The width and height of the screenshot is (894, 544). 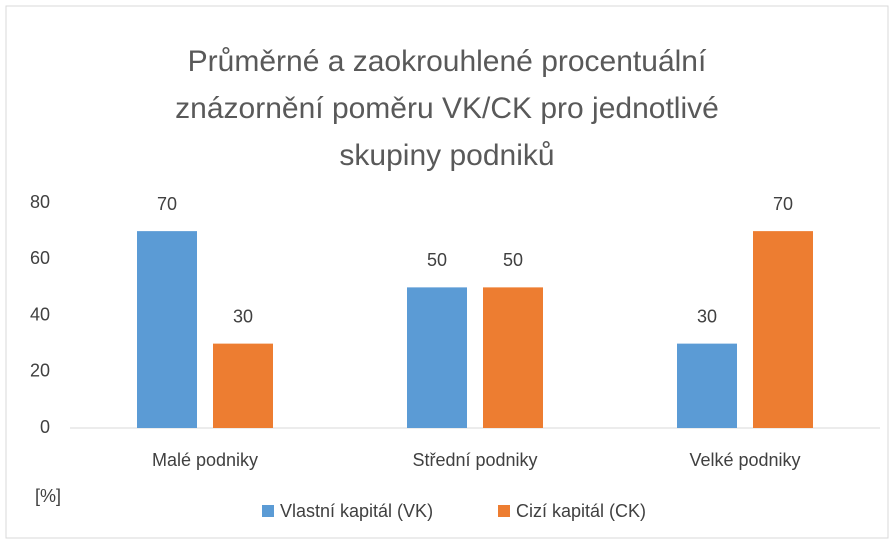 What do you see at coordinates (40, 371) in the screenshot?
I see `y-tick-label: 20` at bounding box center [40, 371].